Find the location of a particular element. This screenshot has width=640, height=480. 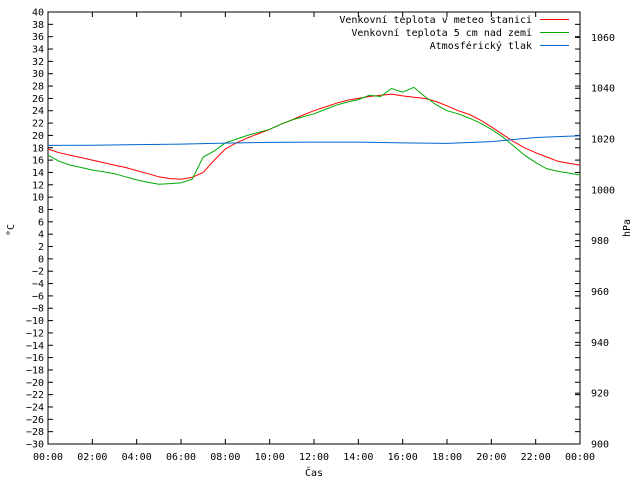

y-tick-label: 40 is located at coordinates (38, 13).